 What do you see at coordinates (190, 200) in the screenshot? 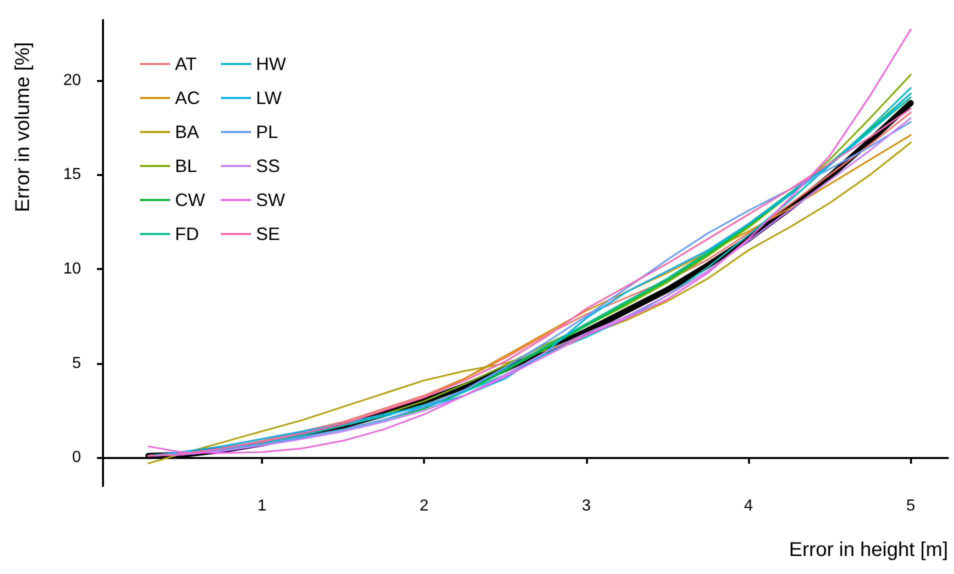
I see `legend-label: CW` at bounding box center [190, 200].